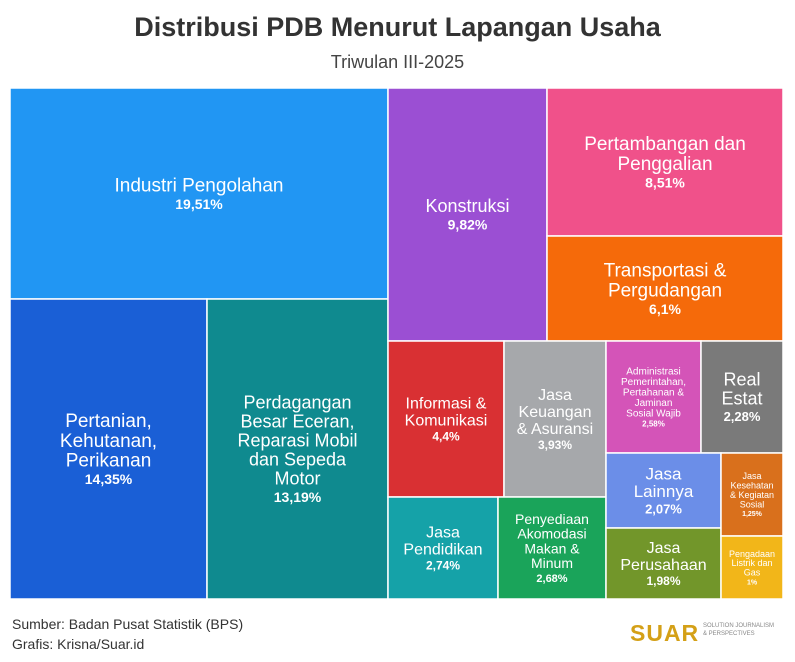 The image size is (795, 662). I want to click on source-note: Sumber: Badan Pusat Statistik (BPS), so click(128, 624).